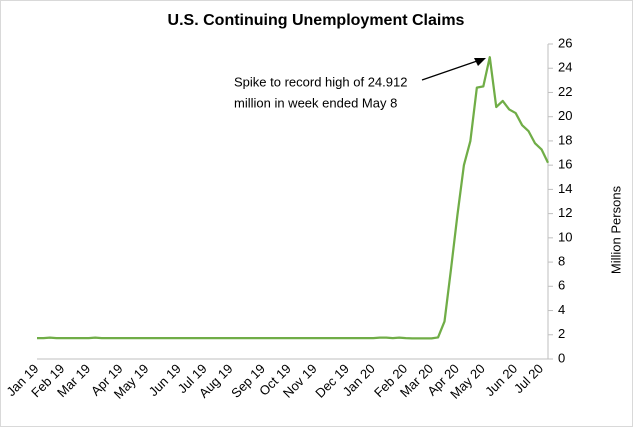 The height and width of the screenshot is (427, 633). Describe the element at coordinates (561, 261) in the screenshot. I see `y-tick-label: 8` at that location.